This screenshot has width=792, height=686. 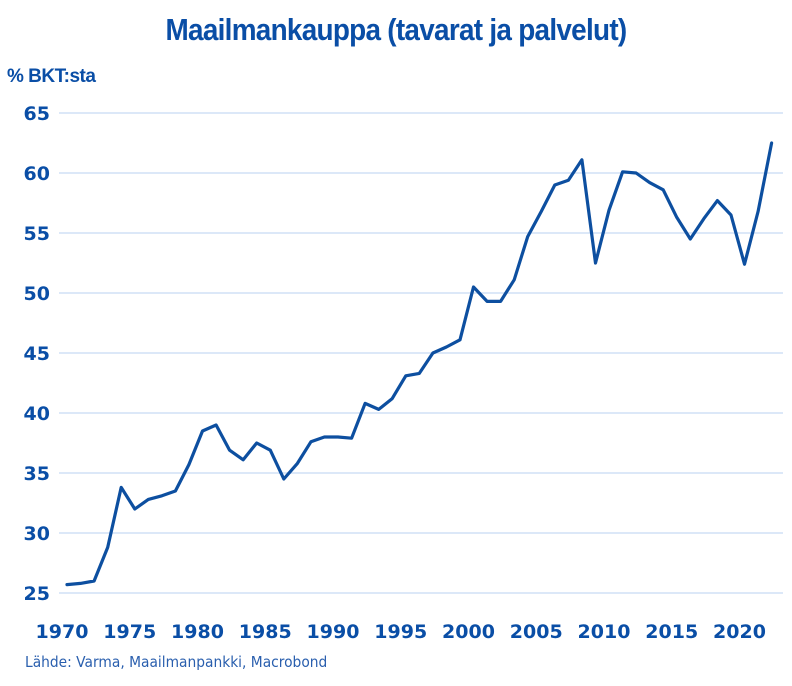 What do you see at coordinates (671, 632) in the screenshot?
I see `x-tick-label: 2015` at bounding box center [671, 632].